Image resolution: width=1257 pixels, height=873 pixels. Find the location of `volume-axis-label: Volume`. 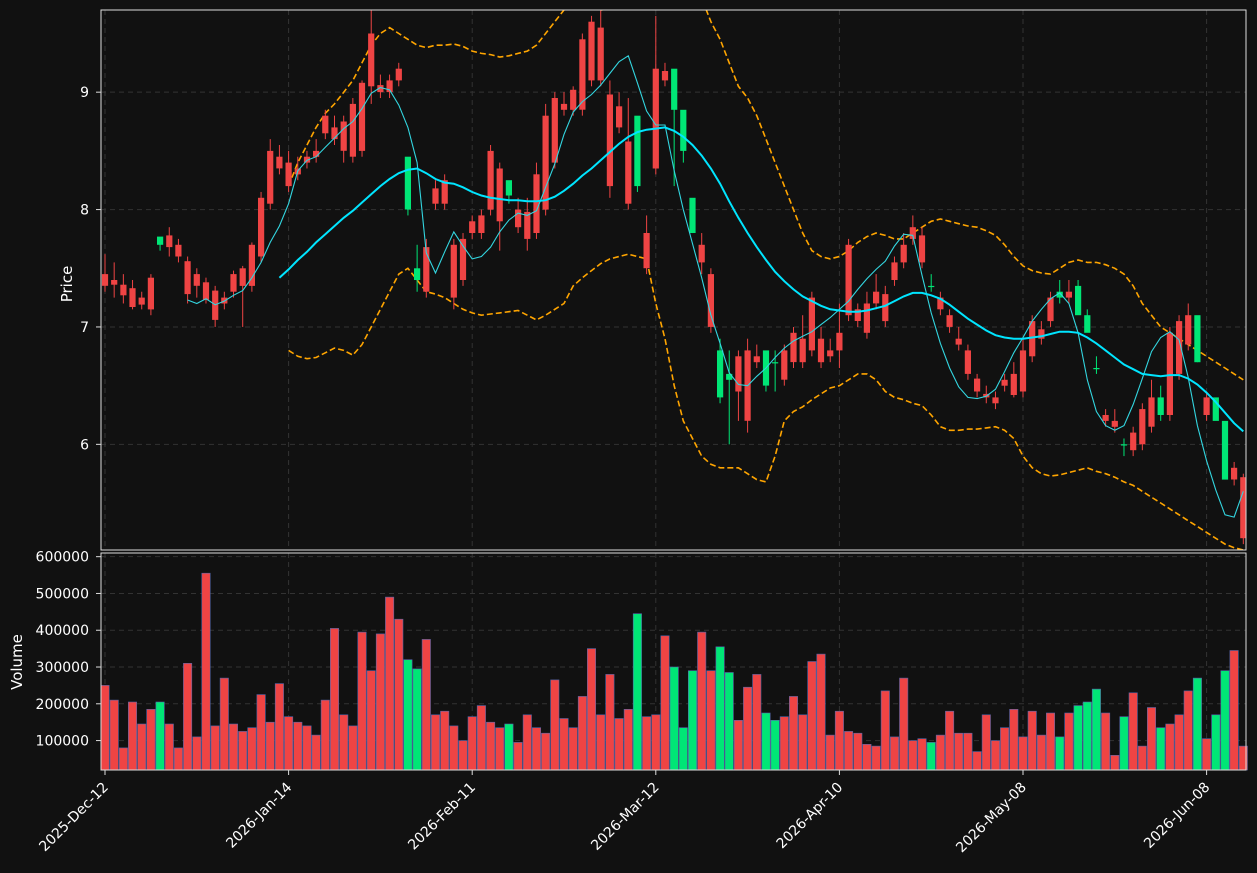

volume-axis-label: Volume is located at coordinates (17, 662).